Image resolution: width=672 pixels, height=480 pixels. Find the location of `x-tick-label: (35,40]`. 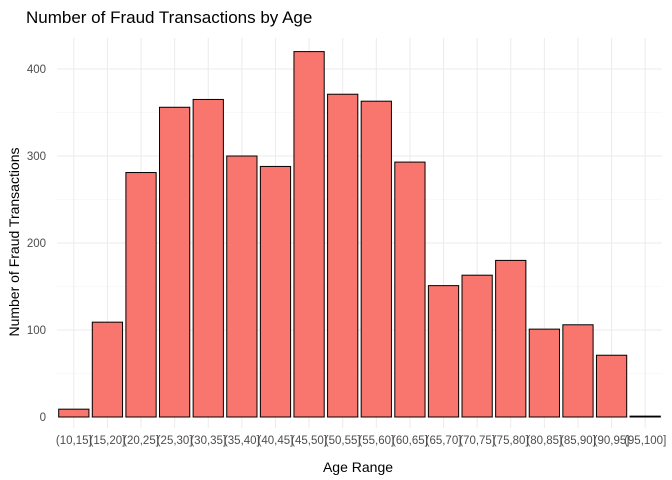

x-tick-label: (35,40] is located at coordinates (242, 441).